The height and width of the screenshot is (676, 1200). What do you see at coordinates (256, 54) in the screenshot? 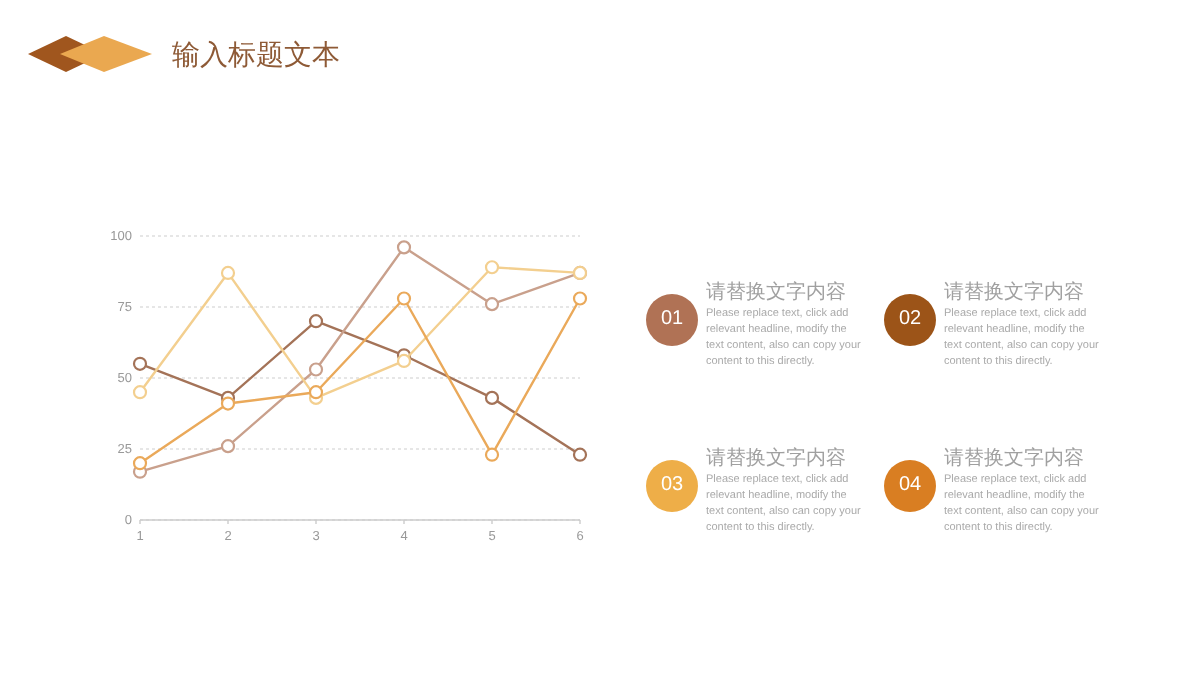
I see `chart-title: 输入标题文本` at bounding box center [256, 54].